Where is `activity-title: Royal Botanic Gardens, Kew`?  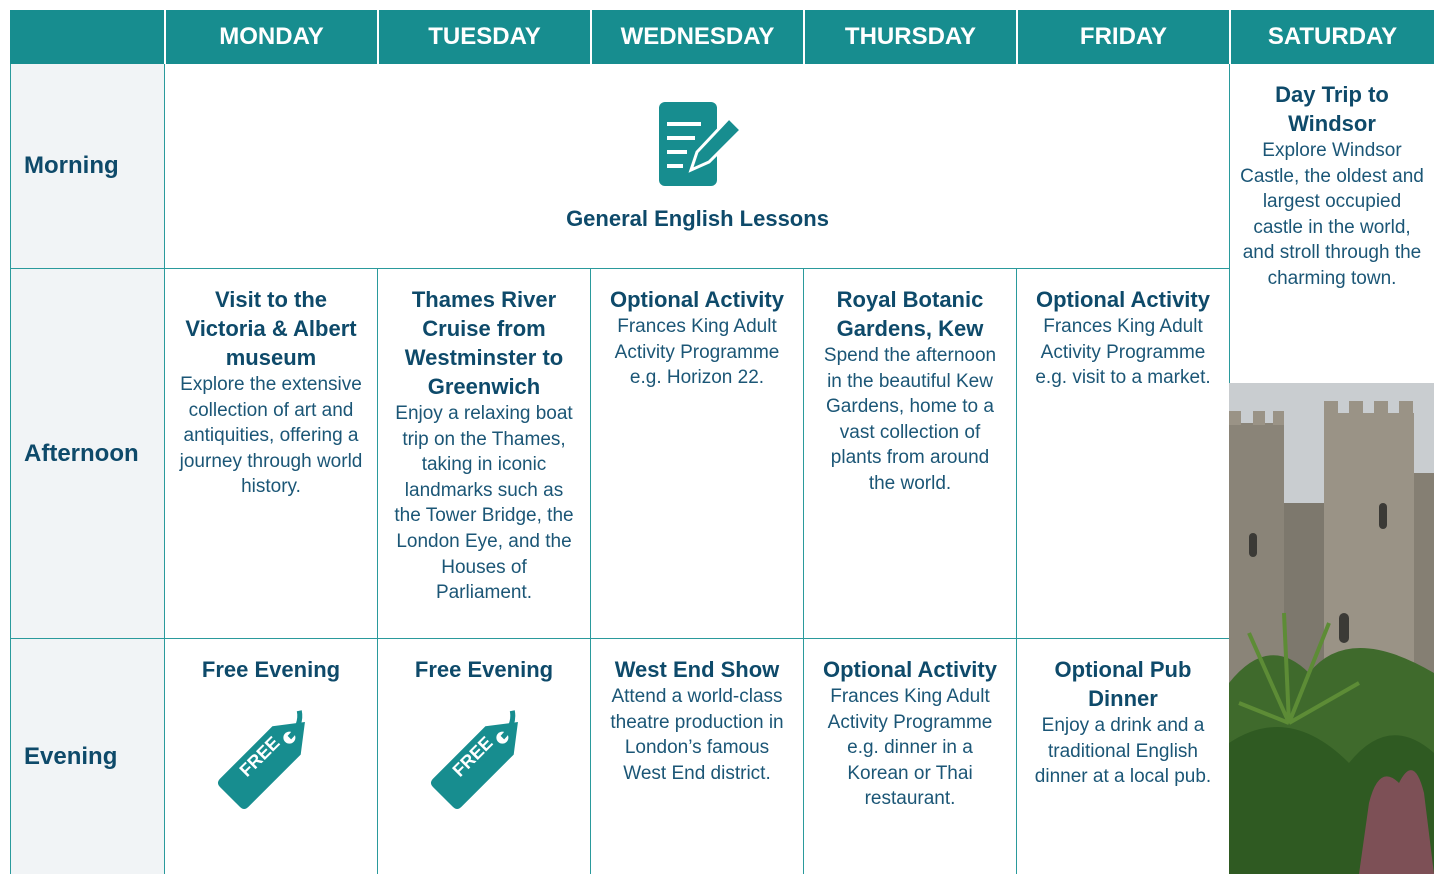
activity-title: Royal Botanic Gardens, Kew is located at coordinates (910, 314).